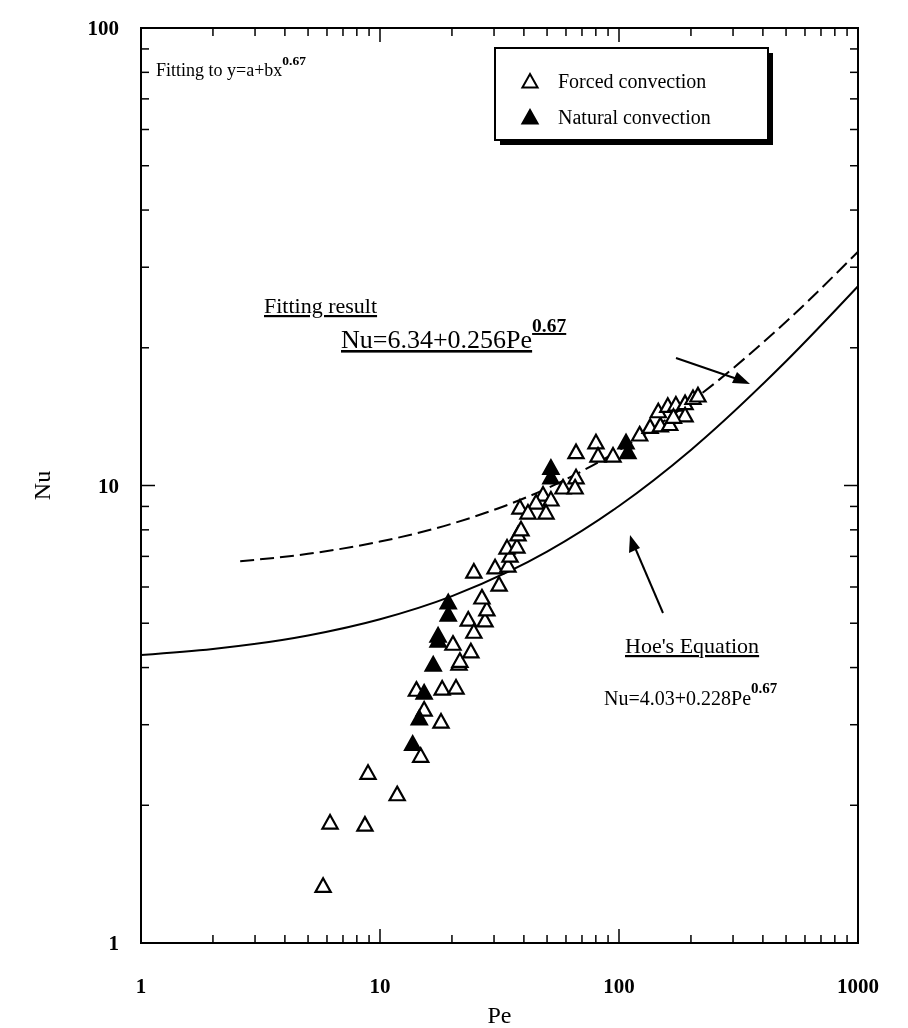  What do you see at coordinates (380, 986) in the screenshot?
I see `x-tick-label: 10` at bounding box center [380, 986].